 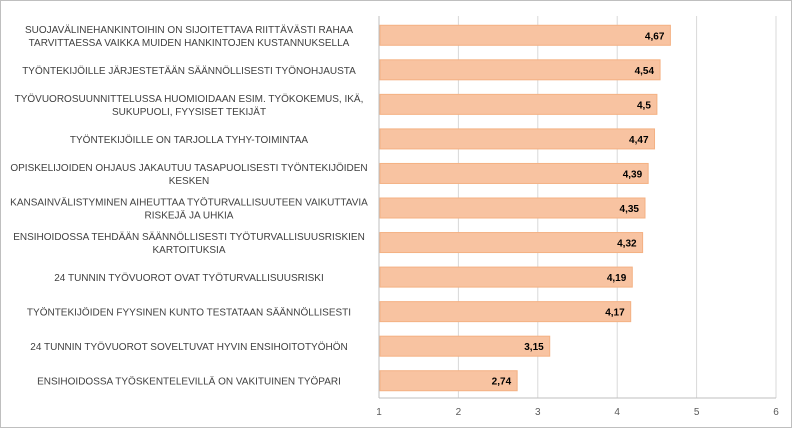 I want to click on x-tick-label: 6, so click(x=776, y=412).